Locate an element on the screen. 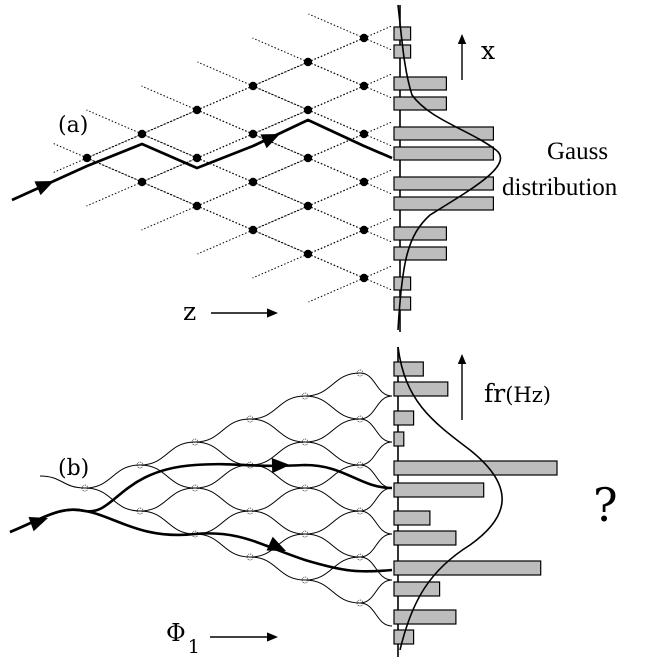 This screenshot has width=665, height=658. histogram-b is located at coordinates (475, 502).